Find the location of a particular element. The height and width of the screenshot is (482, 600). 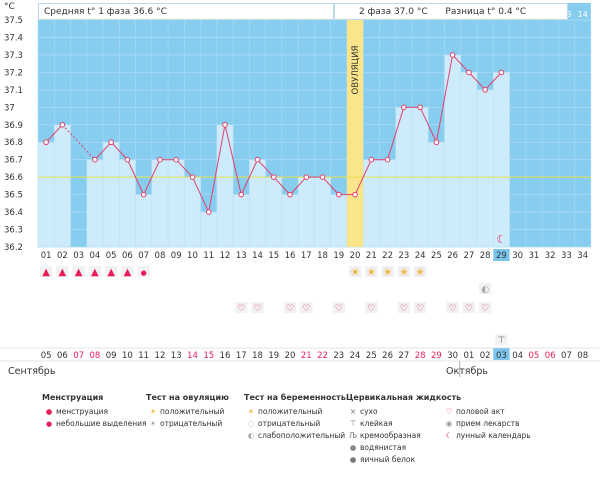

egg-white-icon: ● is located at coordinates (353, 459).